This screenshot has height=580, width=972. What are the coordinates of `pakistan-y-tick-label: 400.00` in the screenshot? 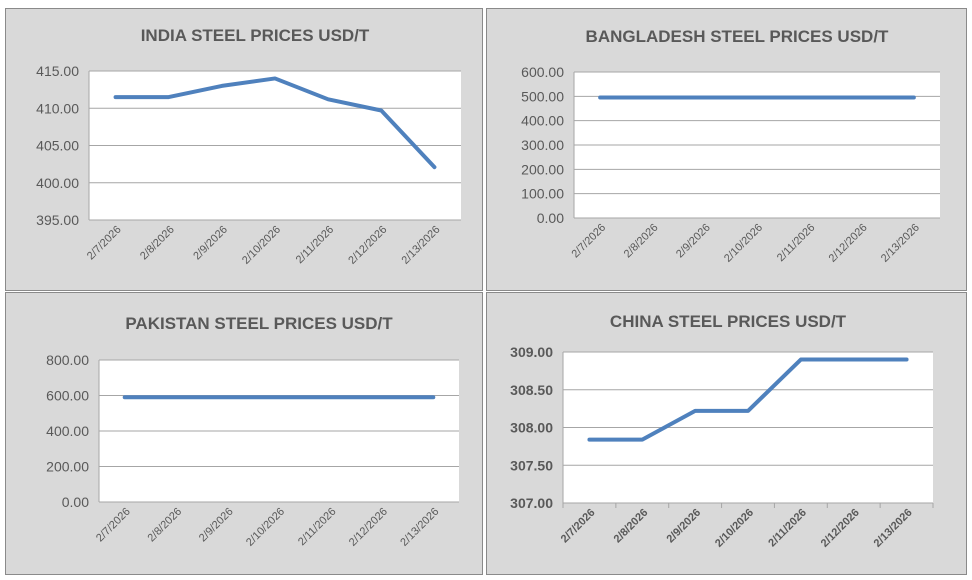 It's located at (67, 431).